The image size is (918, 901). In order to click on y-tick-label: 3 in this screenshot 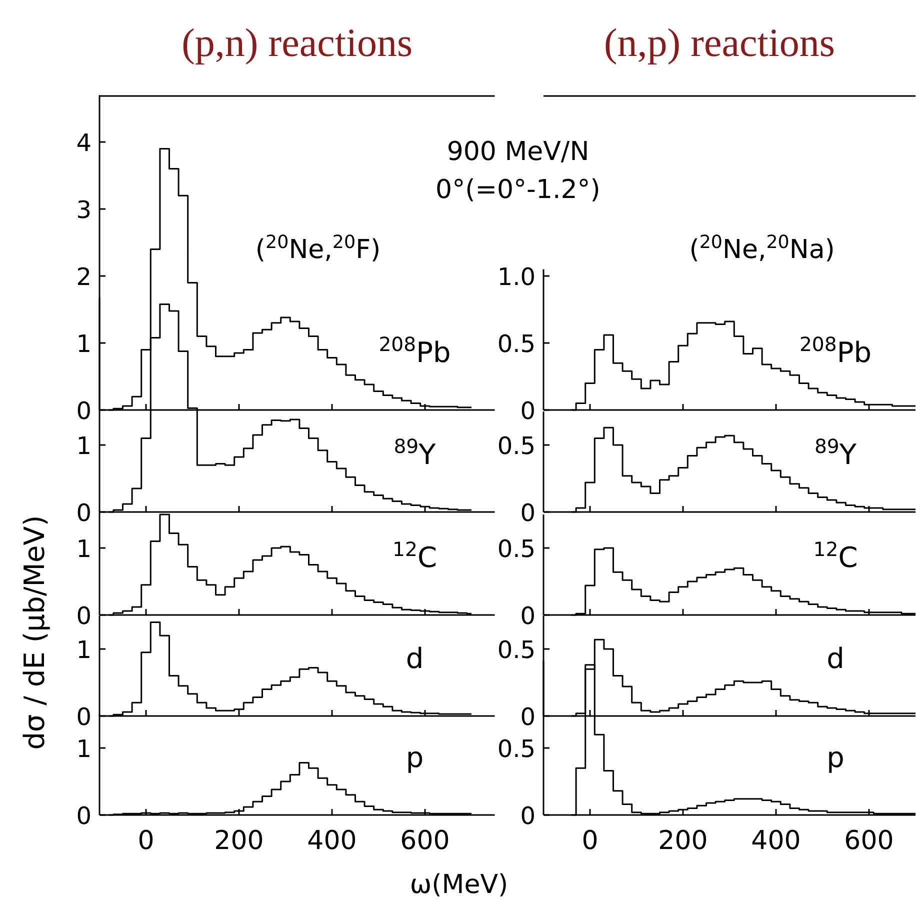, I will do `click(84, 210)`.